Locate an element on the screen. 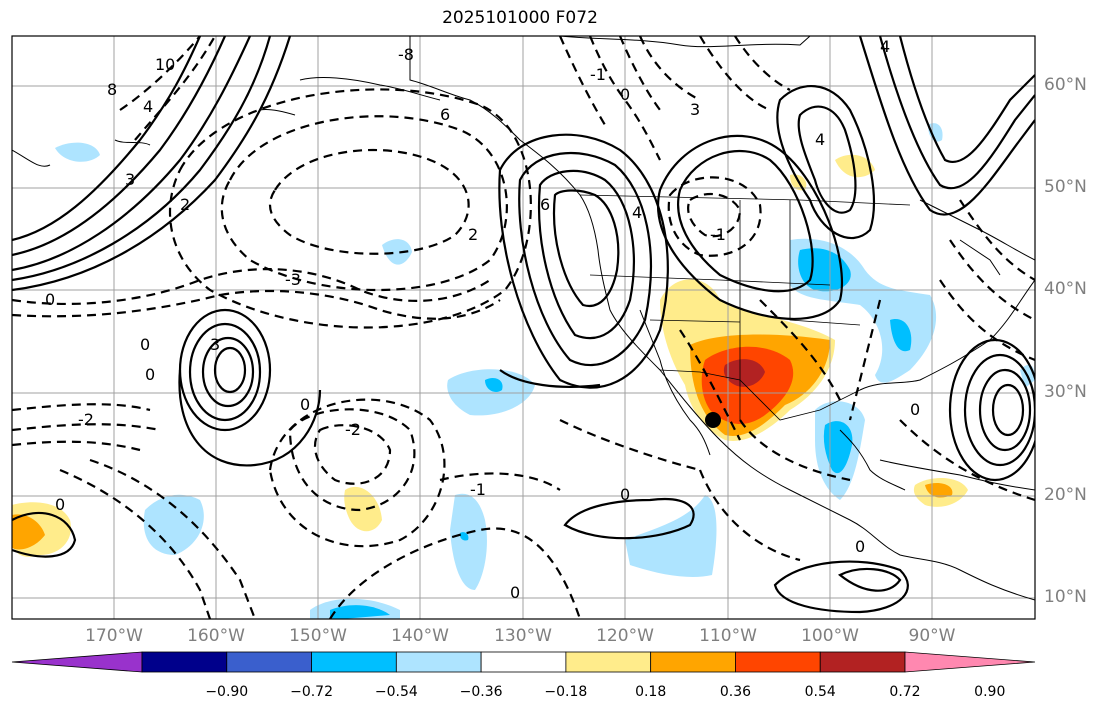  contour-label-neg1: -1 is located at coordinates (478, 489).